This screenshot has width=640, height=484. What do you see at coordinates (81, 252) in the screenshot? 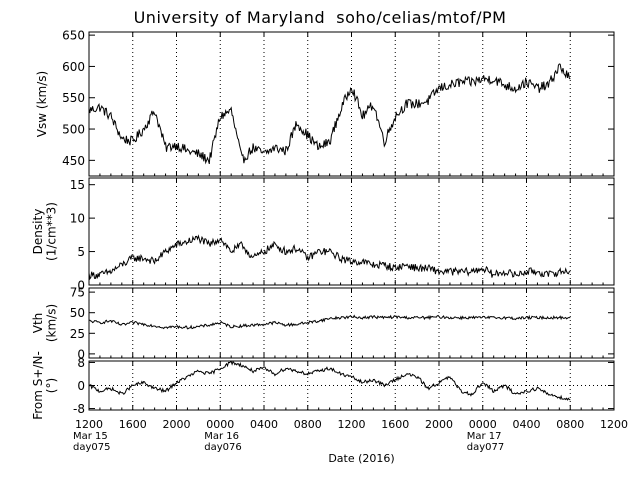
I see `y-tick-label: 5` at bounding box center [81, 252].